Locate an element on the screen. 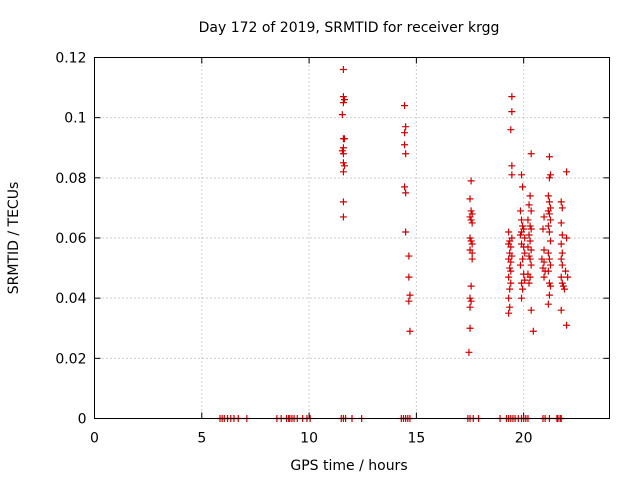 This screenshot has height=480, width=640. x-tick-label: 10 is located at coordinates (309, 439).